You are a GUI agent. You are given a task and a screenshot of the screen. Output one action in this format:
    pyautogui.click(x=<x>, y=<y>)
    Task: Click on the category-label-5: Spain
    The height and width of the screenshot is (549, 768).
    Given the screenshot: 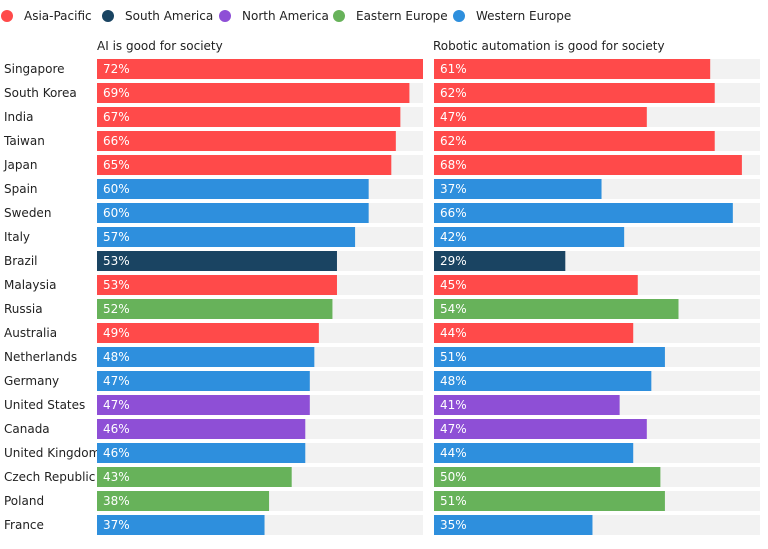 What is the action you would take?
    pyautogui.click(x=21, y=189)
    